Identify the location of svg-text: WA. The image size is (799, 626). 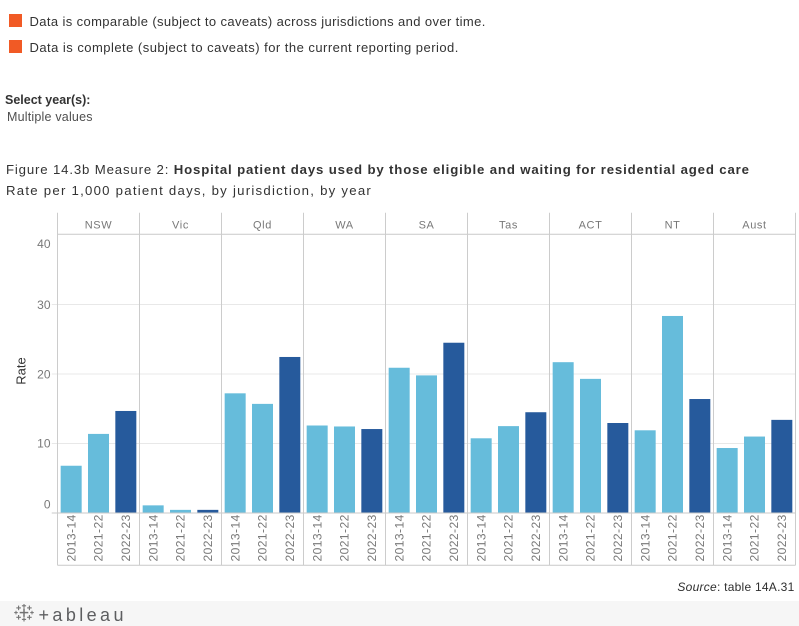
(344, 226).